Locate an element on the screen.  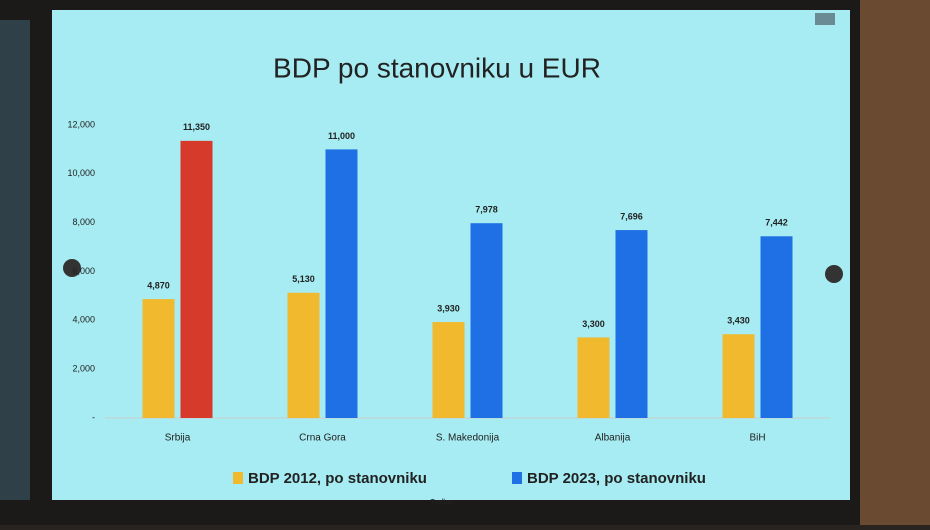
value-label: 3,930 is located at coordinates (448, 308).